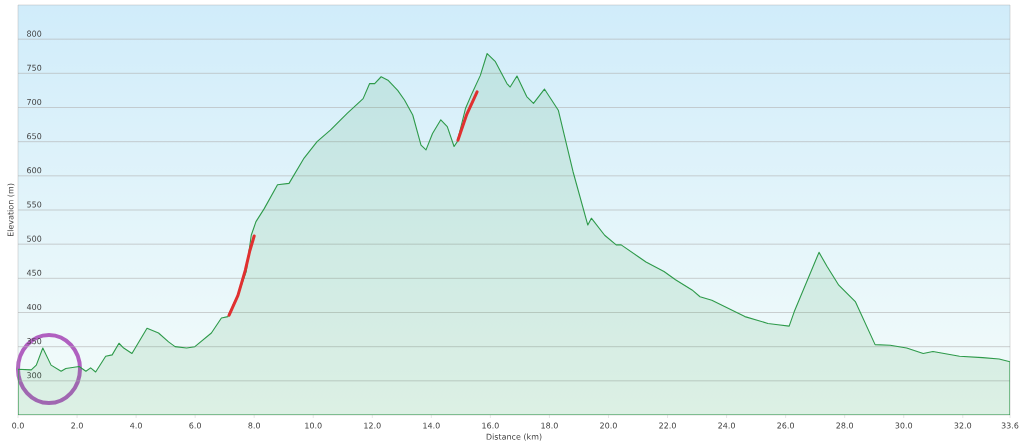  Describe the element at coordinates (608, 425) in the screenshot. I see `x-tick-label: 20.0` at that location.